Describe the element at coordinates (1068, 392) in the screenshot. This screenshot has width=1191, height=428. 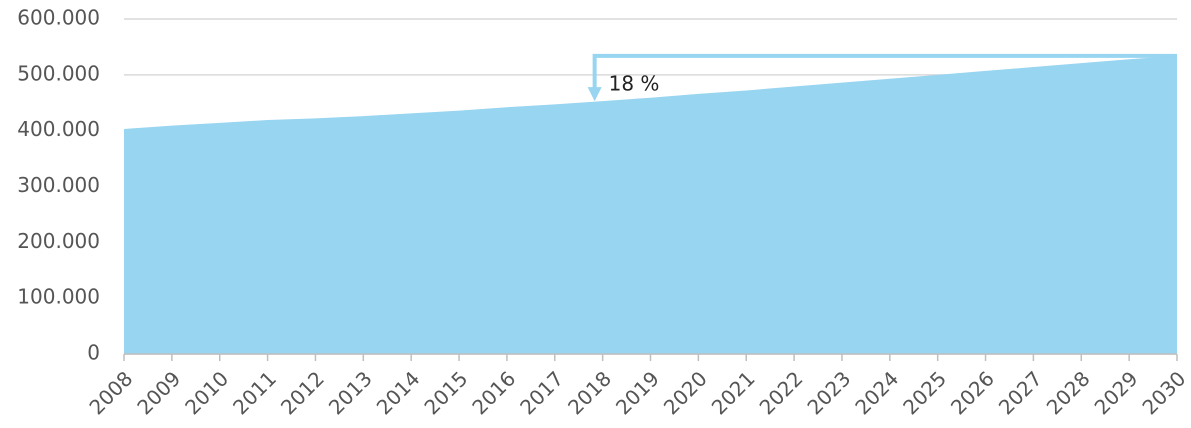
I see `x-tick-label: 2028` at that location.